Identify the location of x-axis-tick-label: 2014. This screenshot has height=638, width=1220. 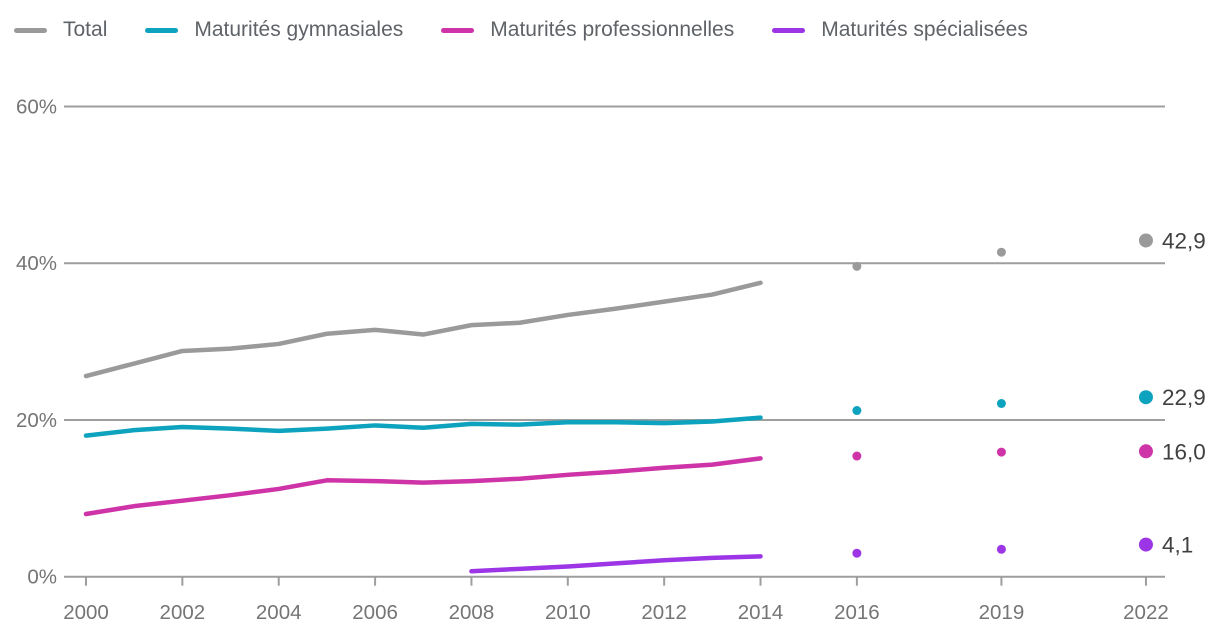
(761, 612).